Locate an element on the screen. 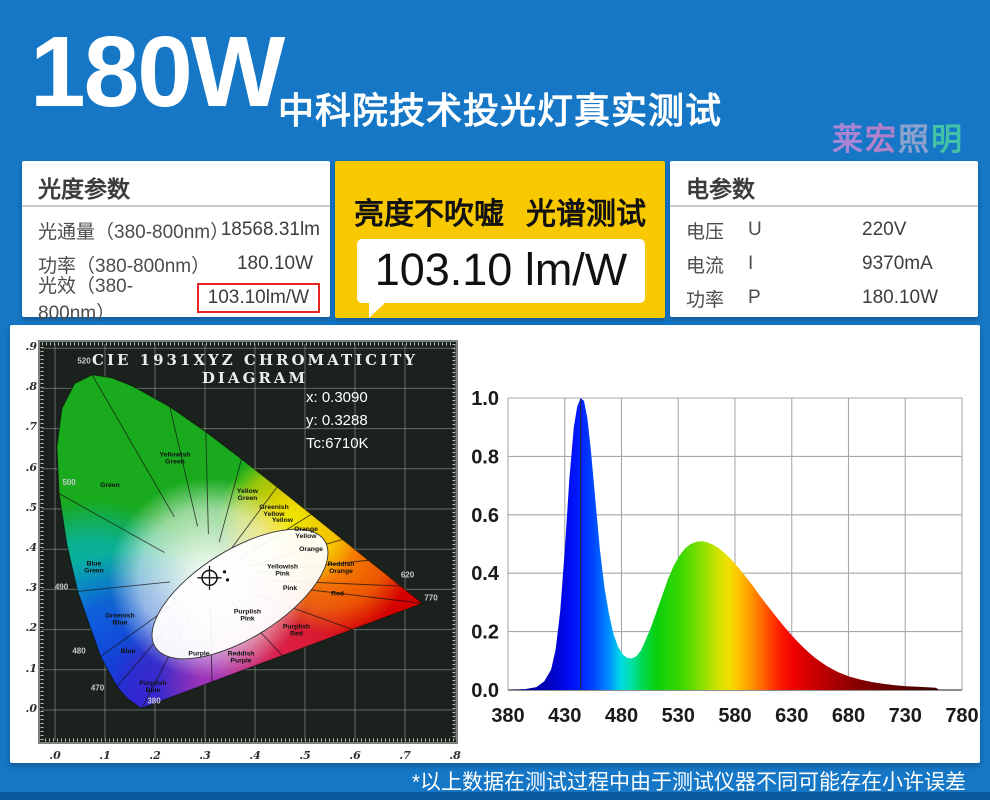 The height and width of the screenshot is (800, 990). photometric-row: 光通量（380-800nm） 18568.31lm is located at coordinates (179, 230).